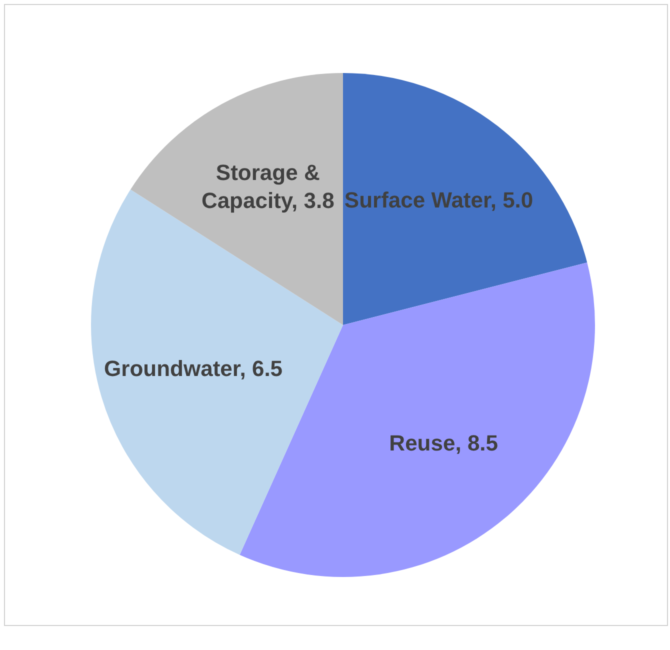  I want to click on slice-label: Surface Water, 5.0, so click(439, 200).